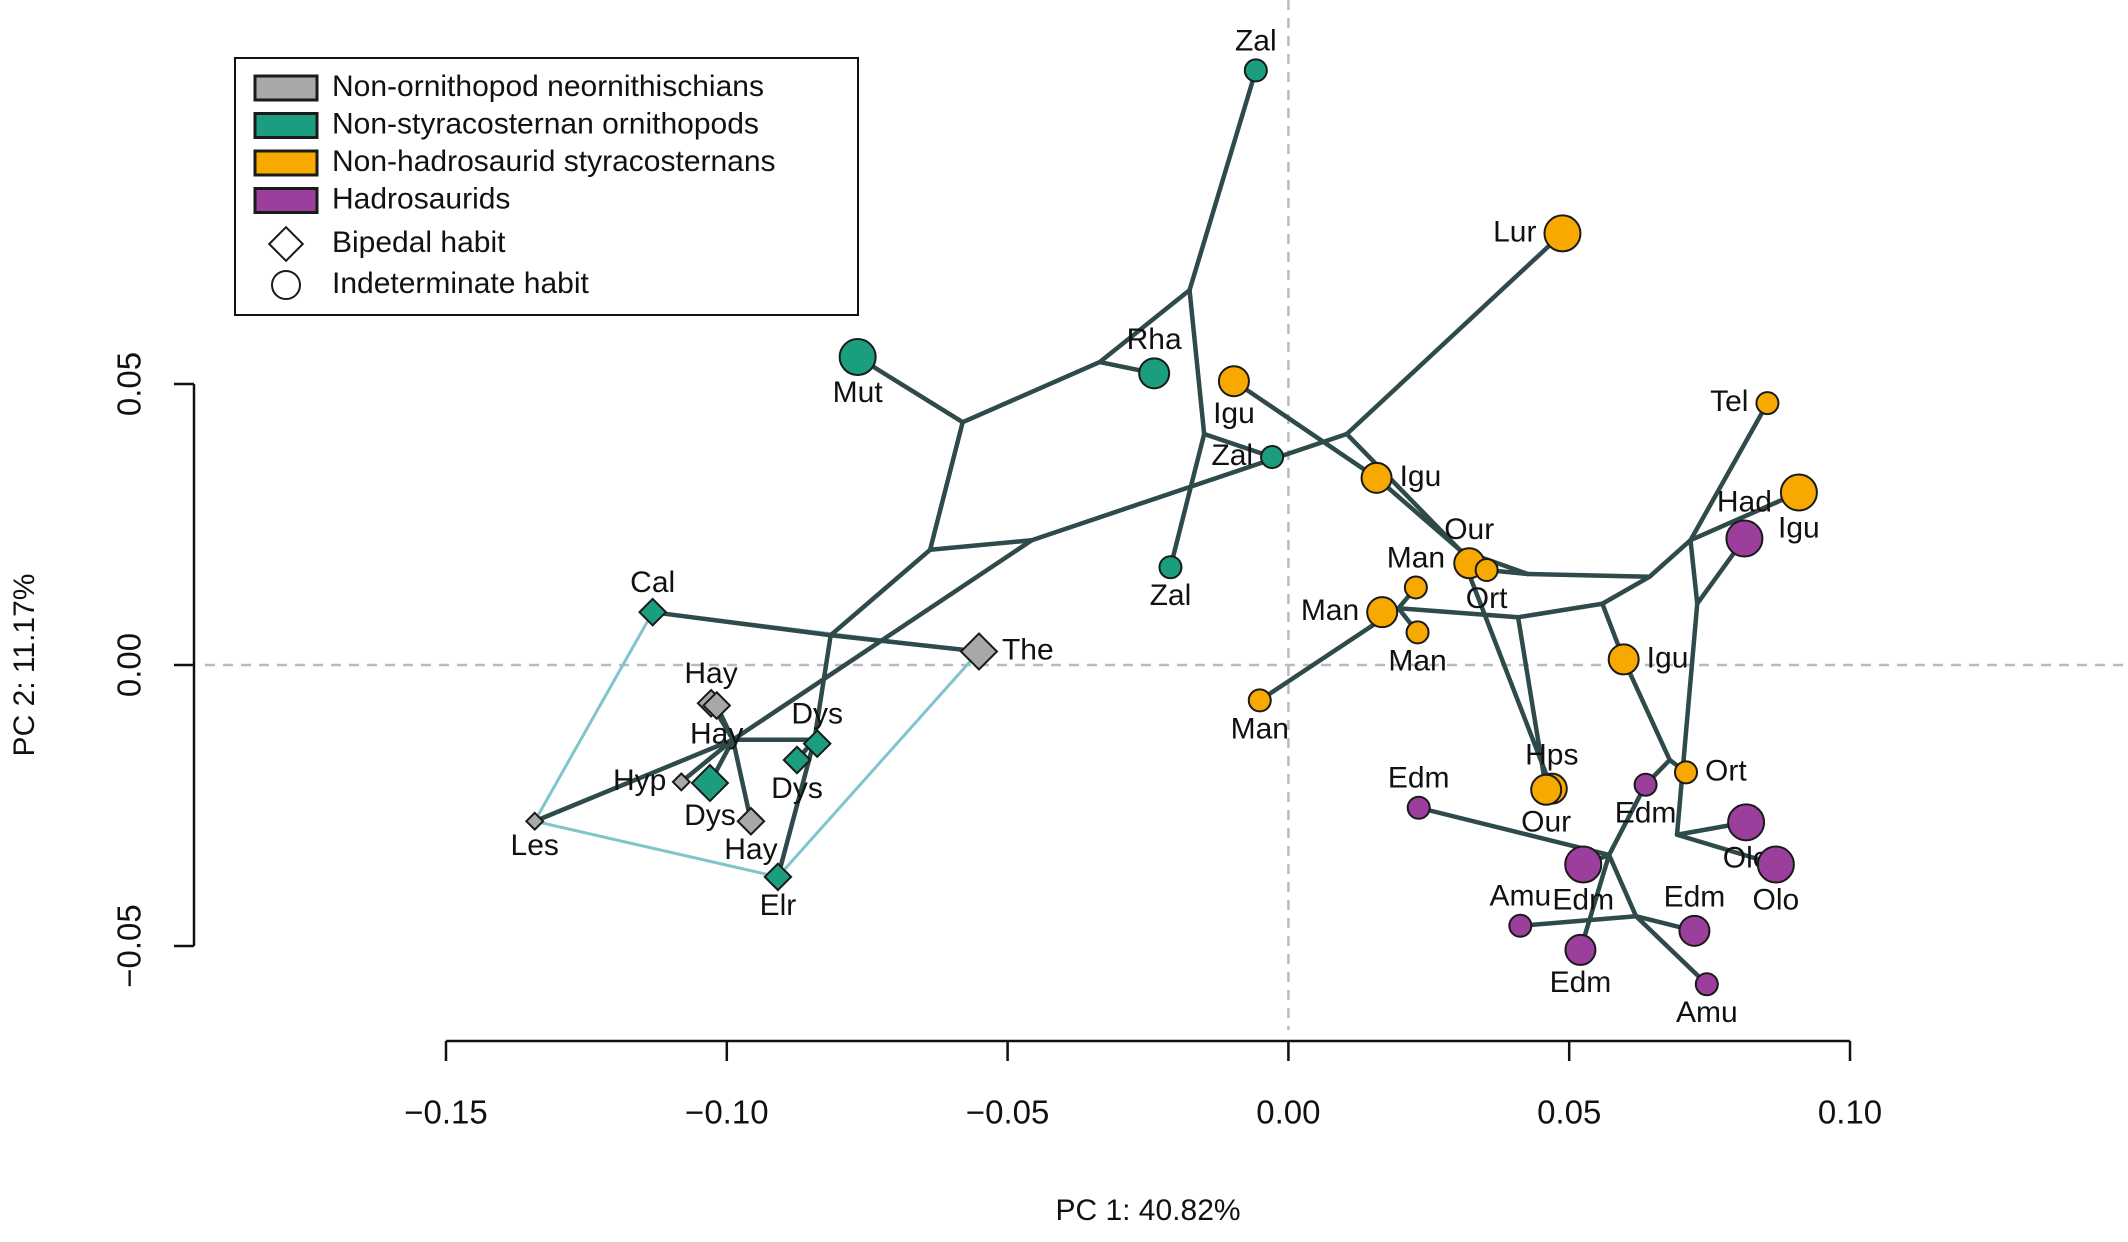 This screenshot has height=1242, width=2128. Describe the element at coordinates (129, 384) in the screenshot. I see `y-tick-label: 0.05` at that location.